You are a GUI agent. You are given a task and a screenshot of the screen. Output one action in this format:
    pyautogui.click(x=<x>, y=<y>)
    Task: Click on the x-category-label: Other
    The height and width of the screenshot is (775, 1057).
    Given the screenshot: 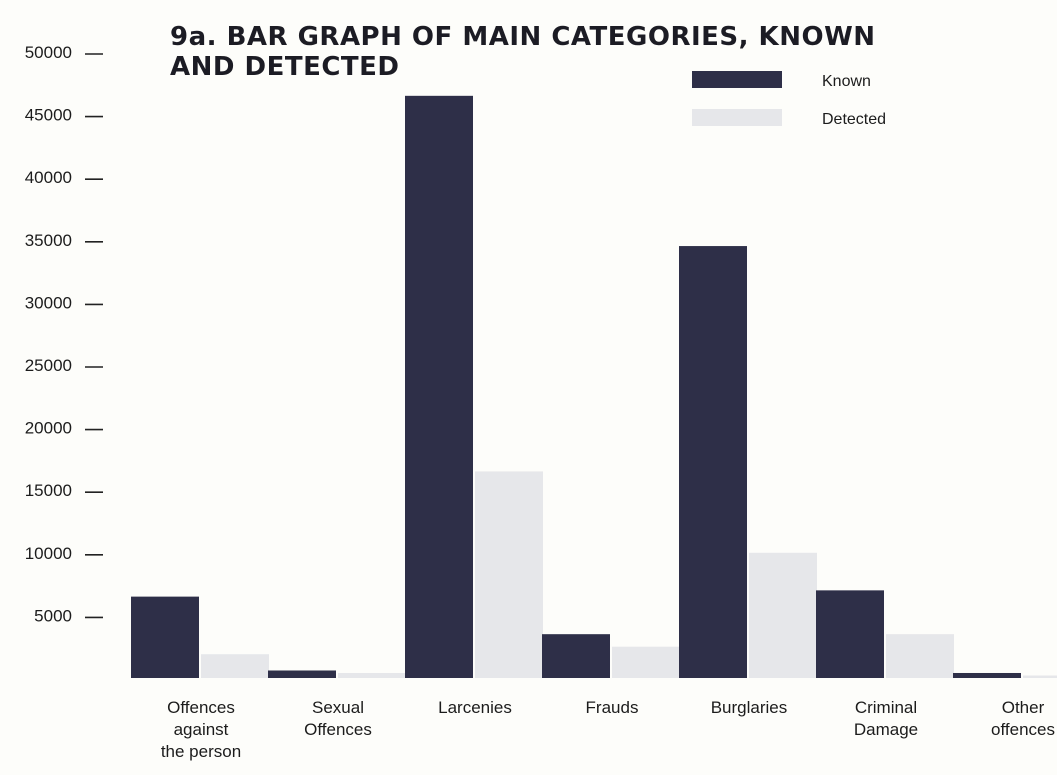 What is the action you would take?
    pyautogui.click(x=1023, y=707)
    